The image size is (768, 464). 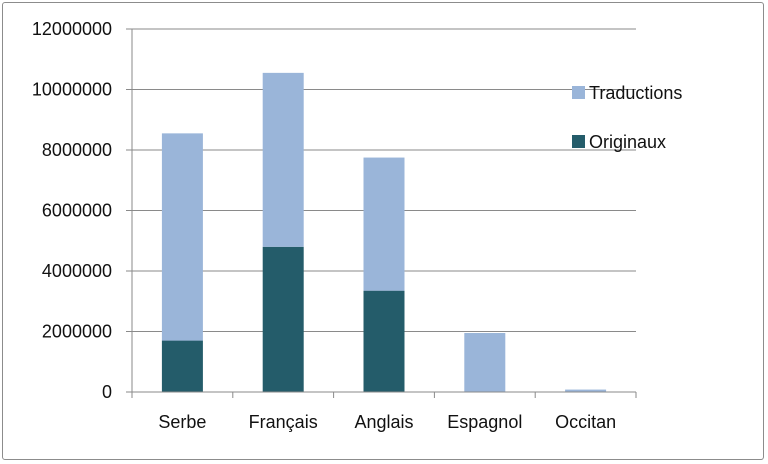 I want to click on legend-swatch-originaux, so click(x=578, y=141).